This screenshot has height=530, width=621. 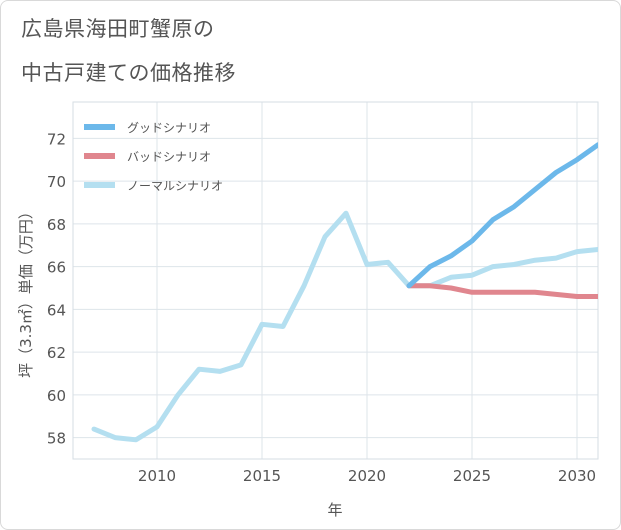 What do you see at coordinates (56, 139) in the screenshot?
I see `y-tick-label: 72` at bounding box center [56, 139].